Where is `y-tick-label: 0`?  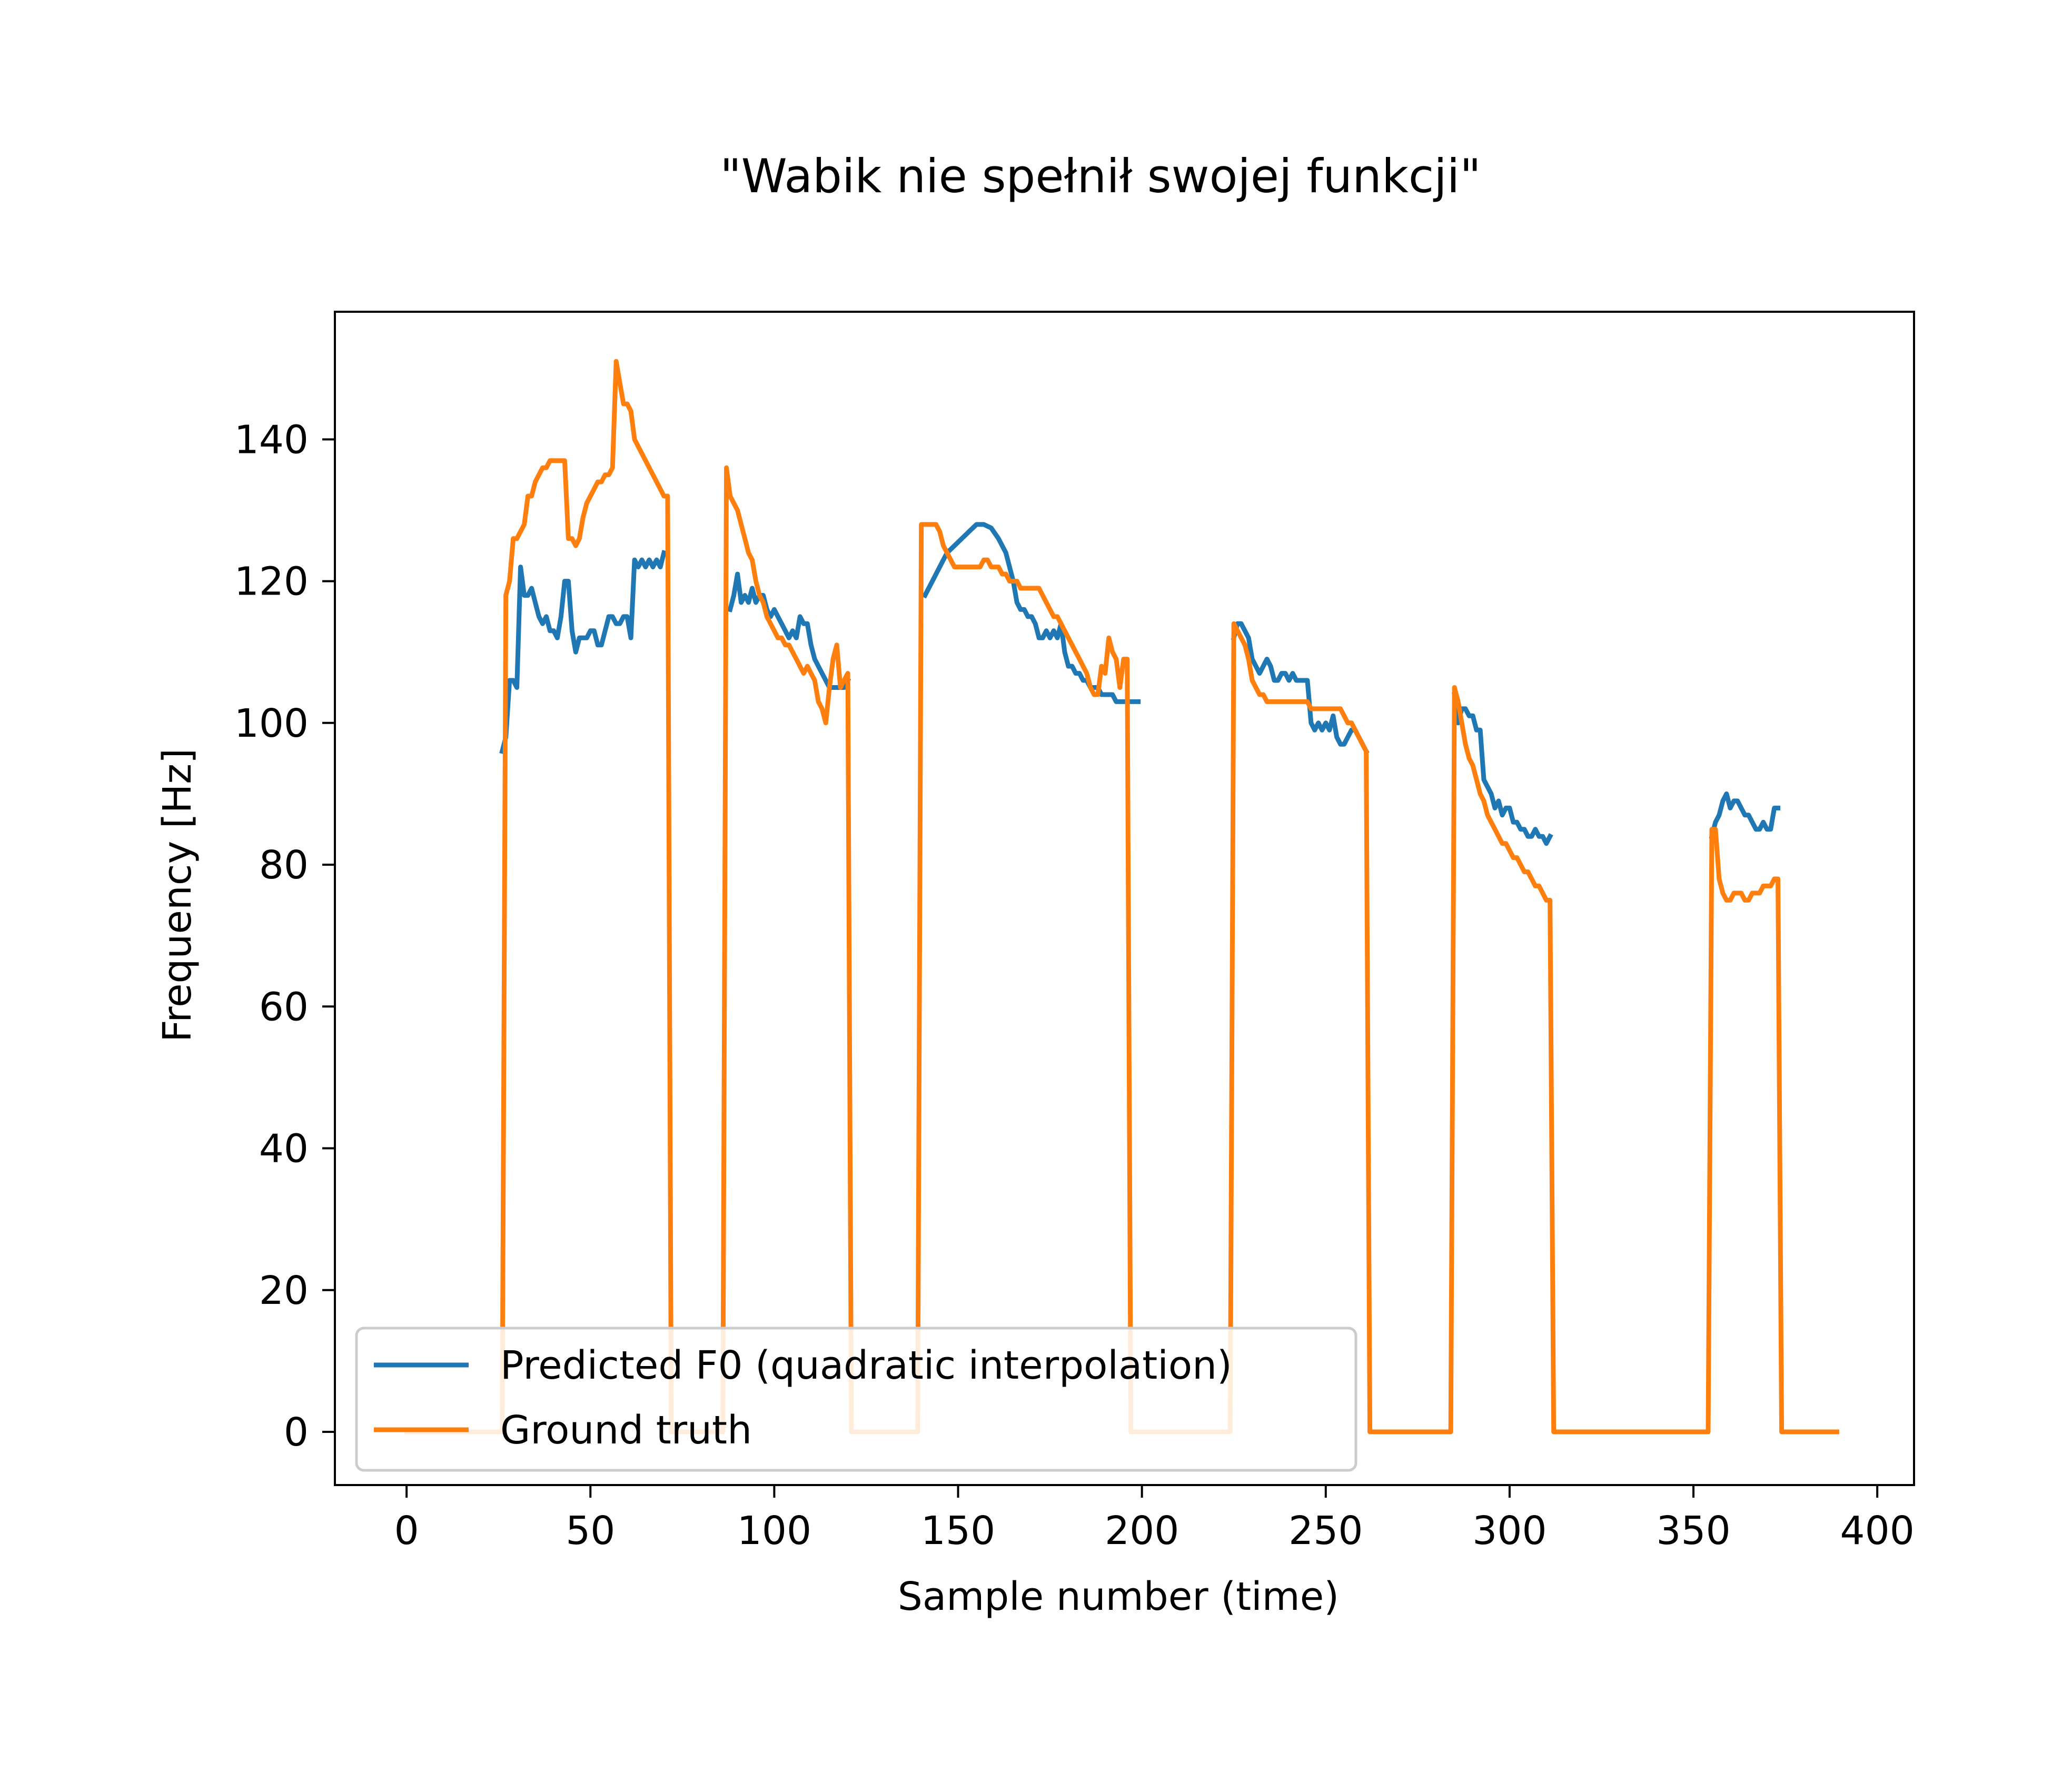
y-tick-label: 0 is located at coordinates (296, 1432).